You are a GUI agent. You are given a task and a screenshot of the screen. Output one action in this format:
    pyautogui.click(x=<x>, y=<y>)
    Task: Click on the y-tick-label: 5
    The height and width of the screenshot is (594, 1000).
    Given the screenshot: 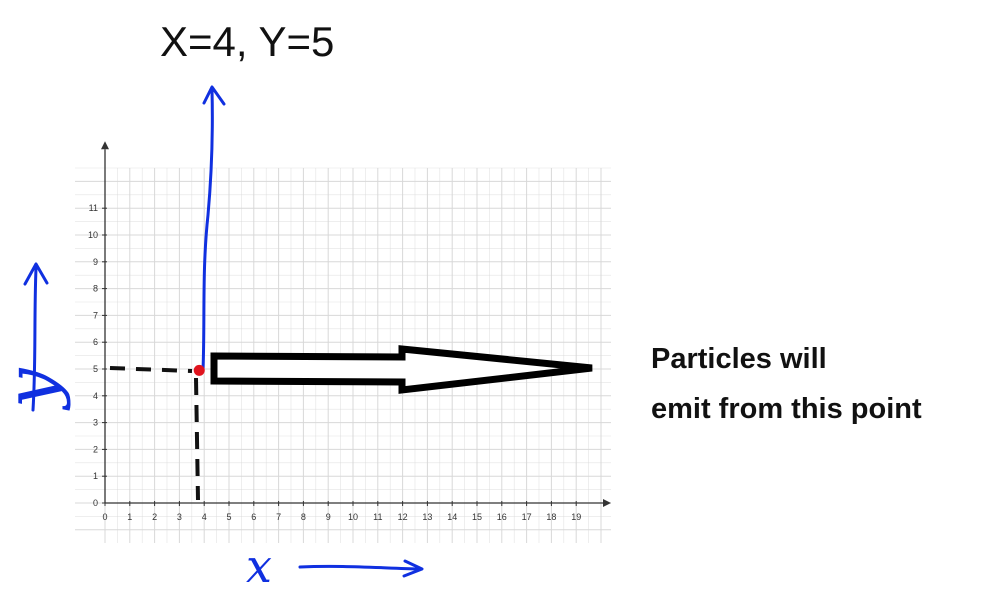 What is the action you would take?
    pyautogui.click(x=95, y=369)
    